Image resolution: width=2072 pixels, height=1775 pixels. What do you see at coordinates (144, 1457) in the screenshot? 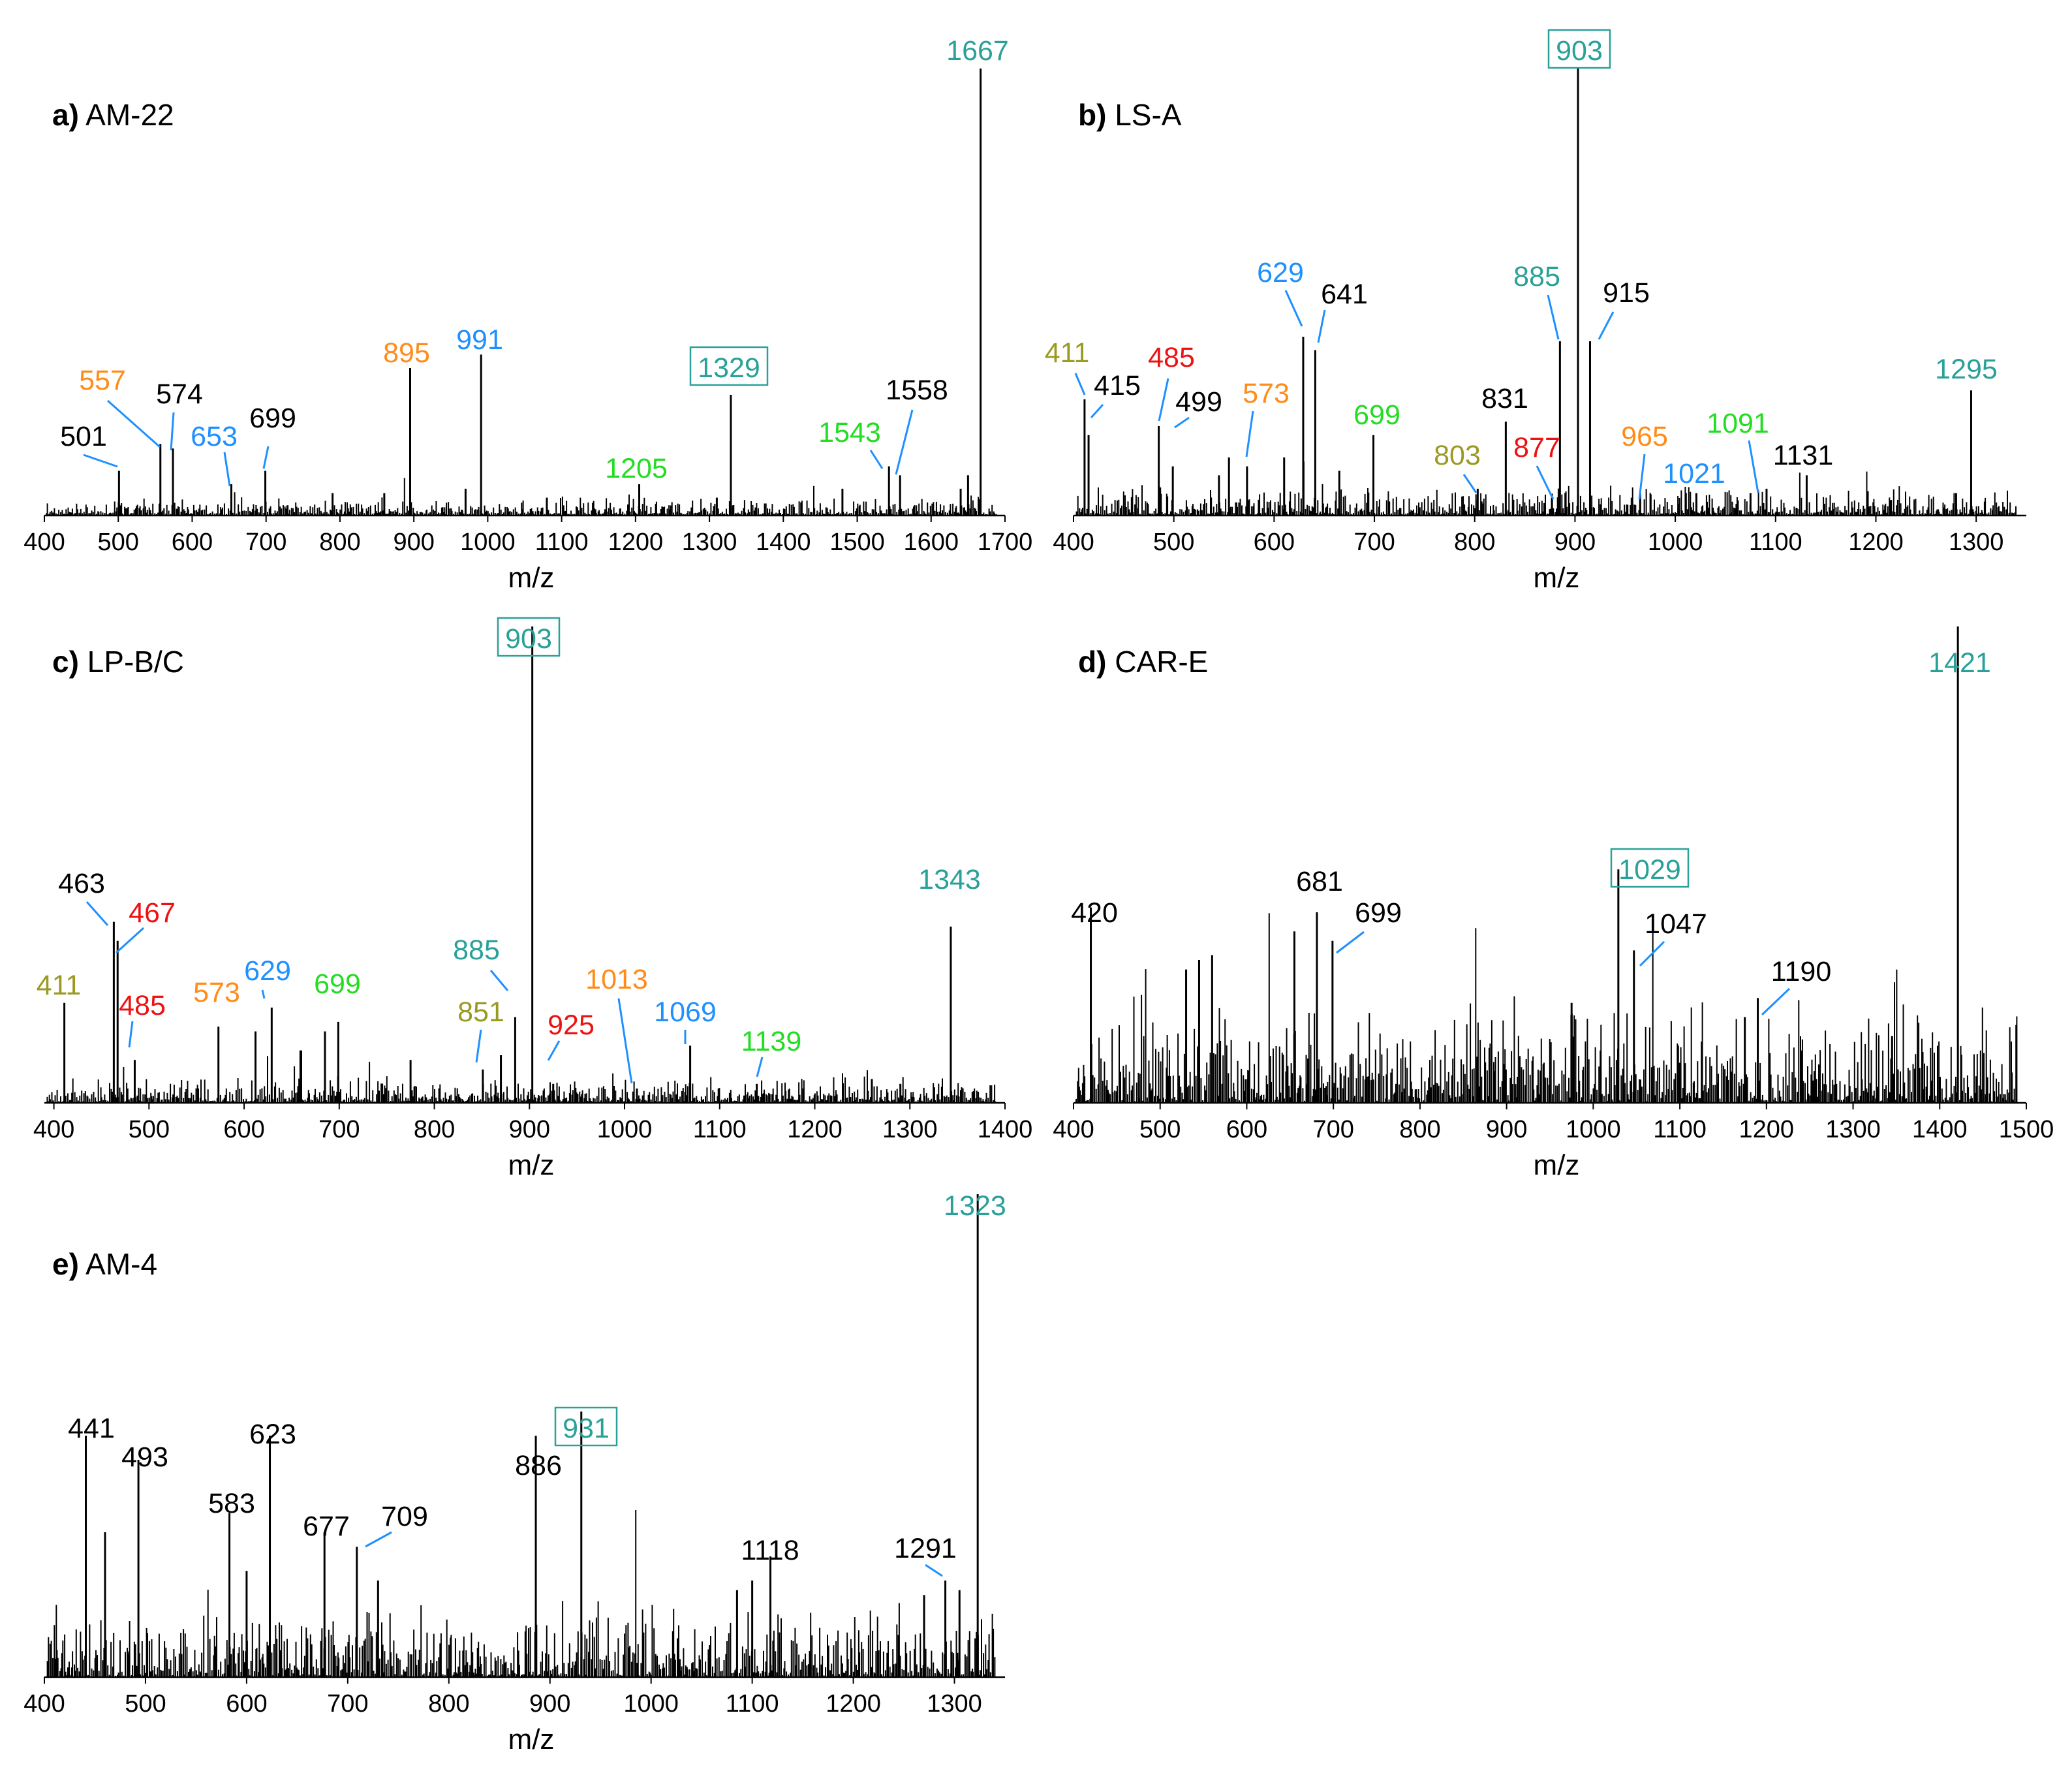
I see `peak-label: 493` at bounding box center [144, 1457].